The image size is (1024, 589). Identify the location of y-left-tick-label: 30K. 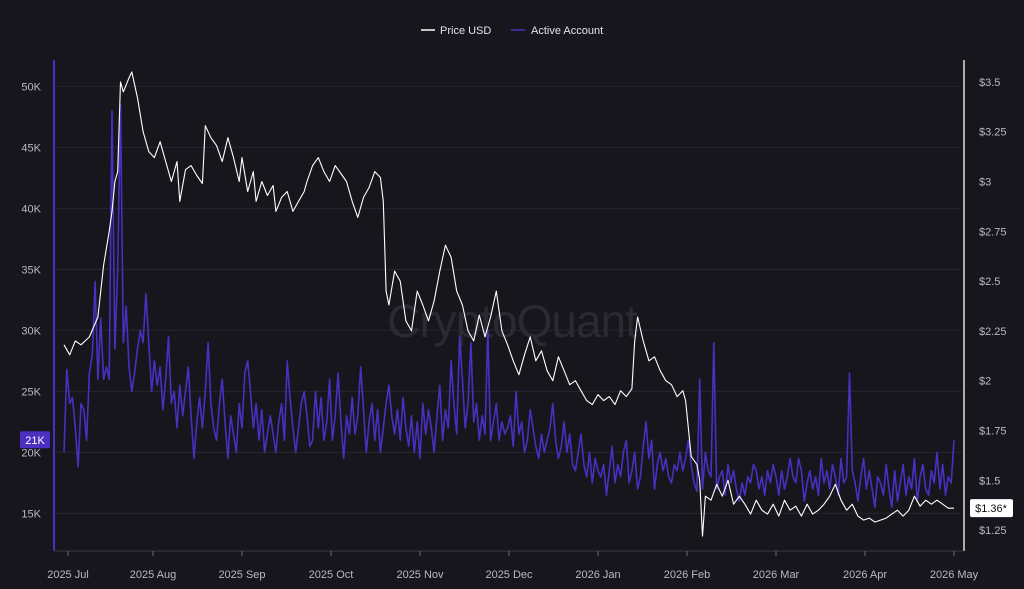
(31, 331).